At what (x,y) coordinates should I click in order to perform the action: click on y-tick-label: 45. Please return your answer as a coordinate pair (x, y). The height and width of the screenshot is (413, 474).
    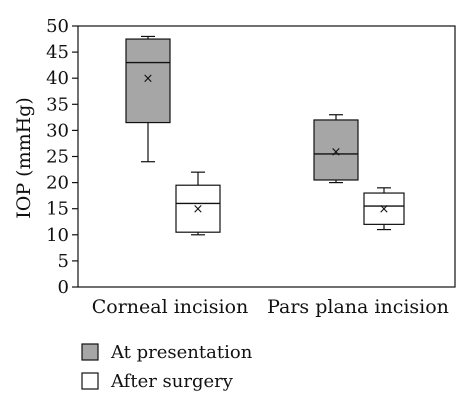
    Looking at the image, I should click on (57, 52).